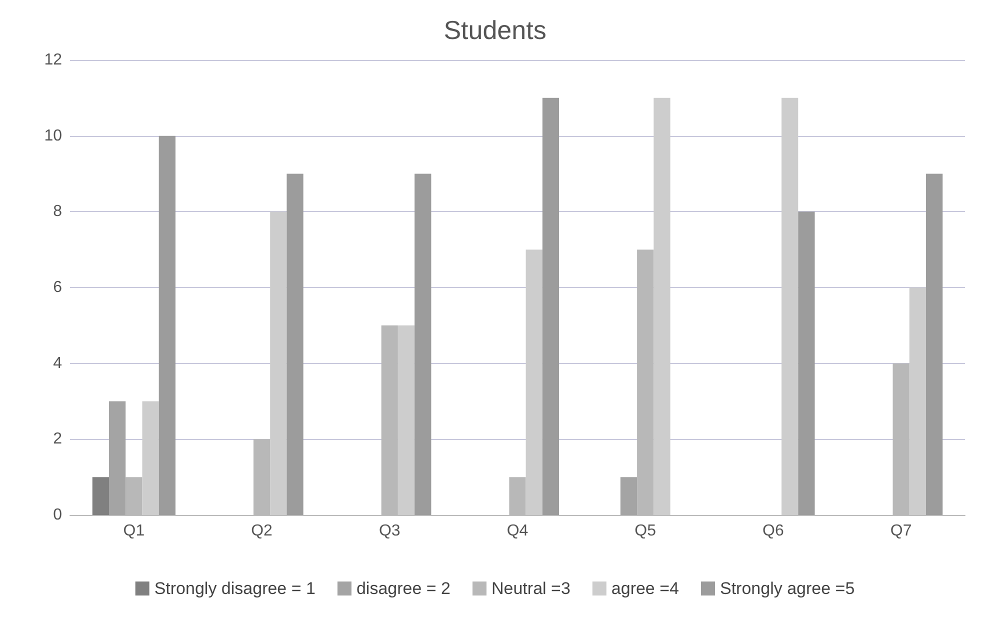 The width and height of the screenshot is (990, 627). I want to click on y-tick-label: 0, so click(57, 515).